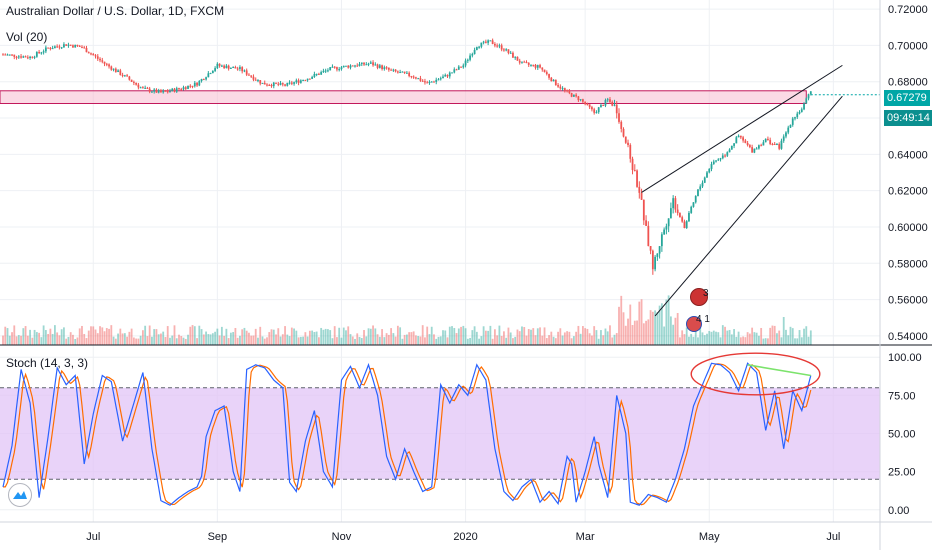 The height and width of the screenshot is (555, 932). I want to click on price-tick-label: 0.72000, so click(908, 10).